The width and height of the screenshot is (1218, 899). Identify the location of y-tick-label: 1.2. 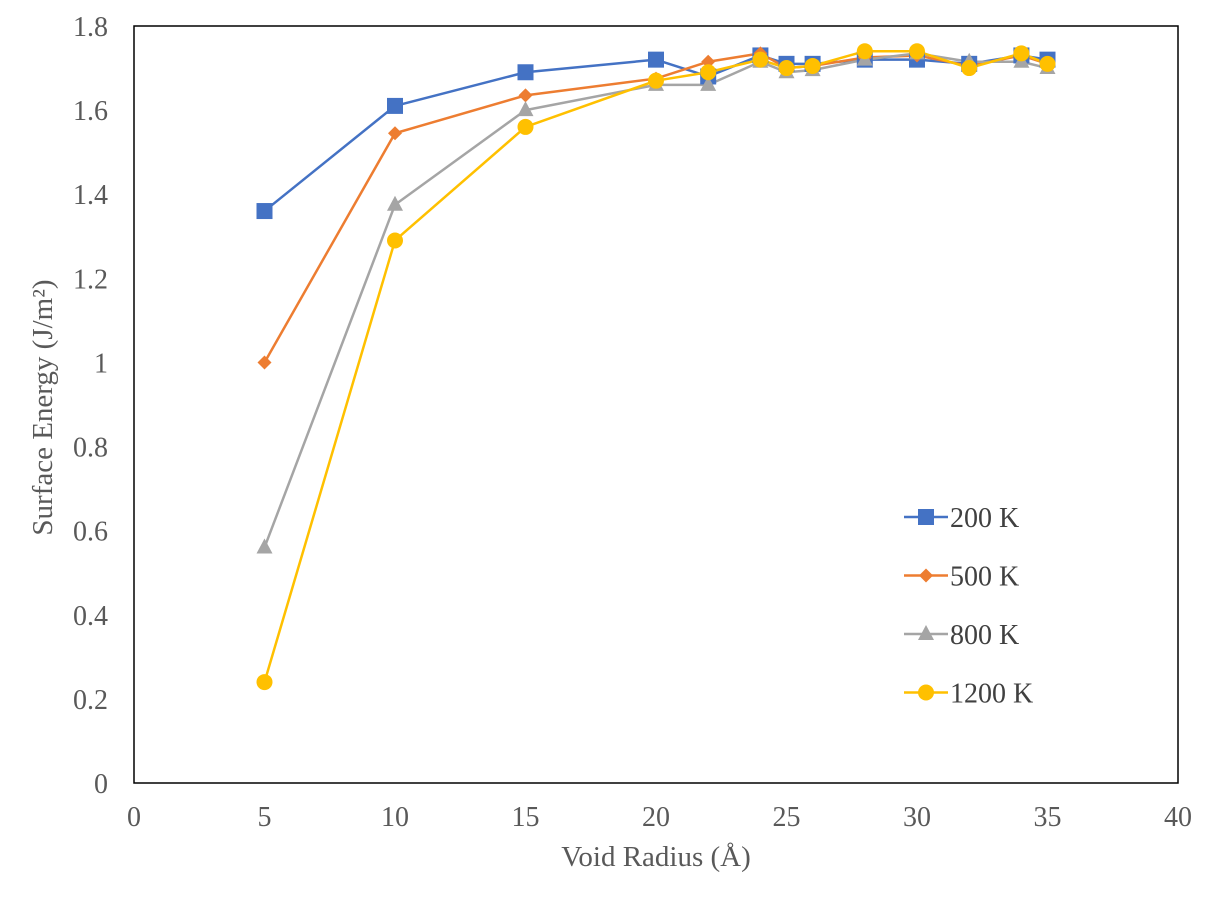
(90, 279).